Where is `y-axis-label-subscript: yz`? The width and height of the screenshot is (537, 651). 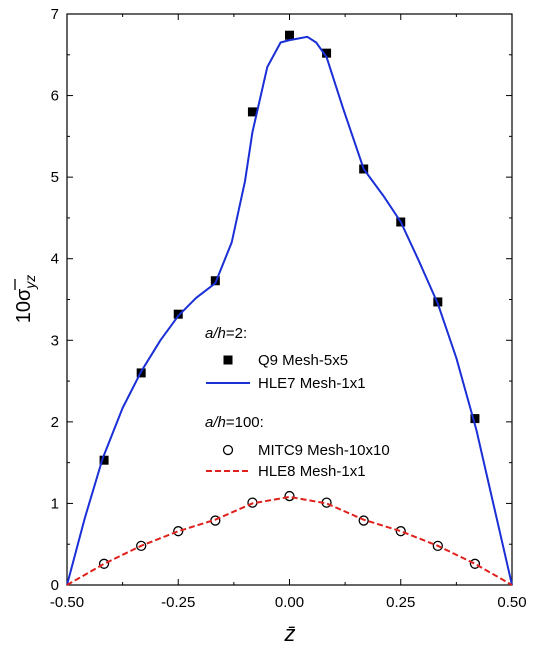
y-axis-label-subscript: yz is located at coordinates (30, 282).